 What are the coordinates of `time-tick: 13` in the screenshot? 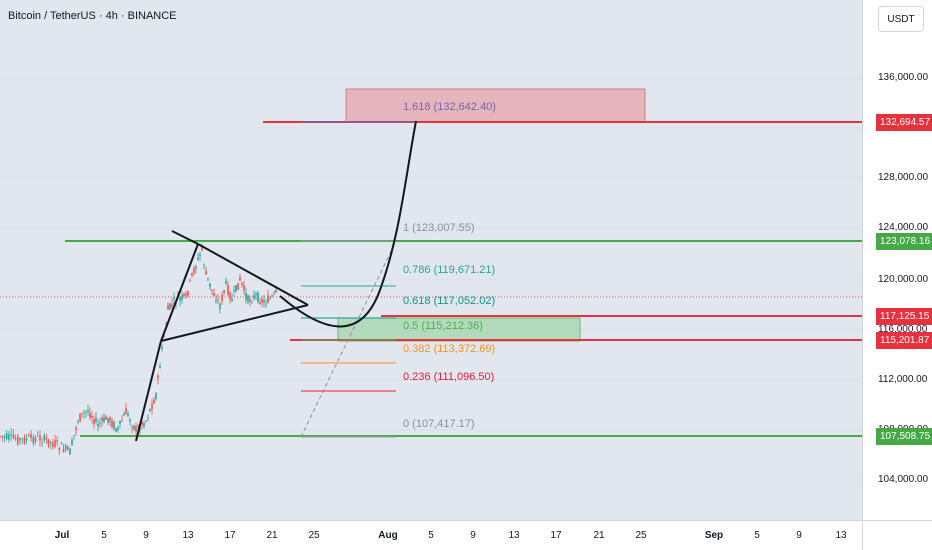 It's located at (841, 535).